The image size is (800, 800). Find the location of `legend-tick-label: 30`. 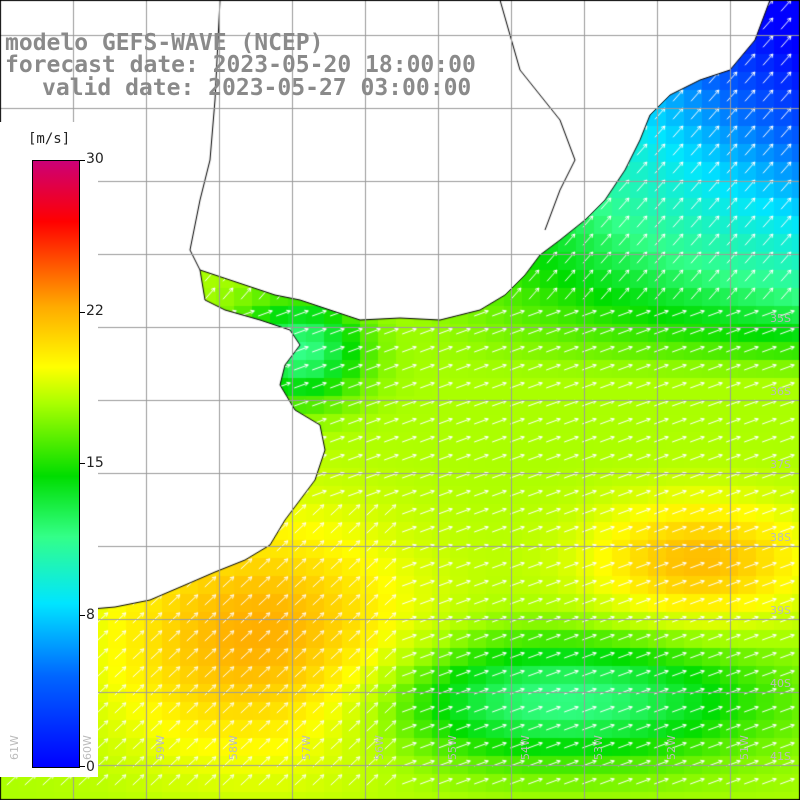

legend-tick-label: 30 is located at coordinates (95, 159).